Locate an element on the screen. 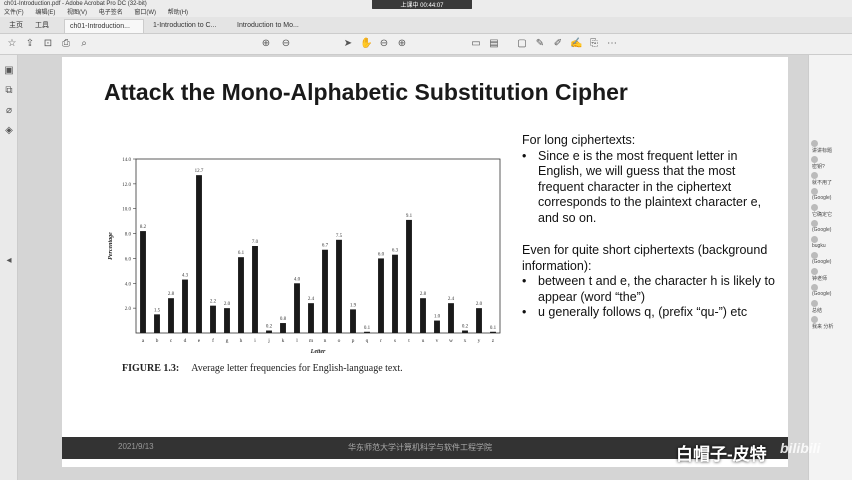 This screenshot has height=480, width=852. search-icon: ⌕ is located at coordinates (84, 43).